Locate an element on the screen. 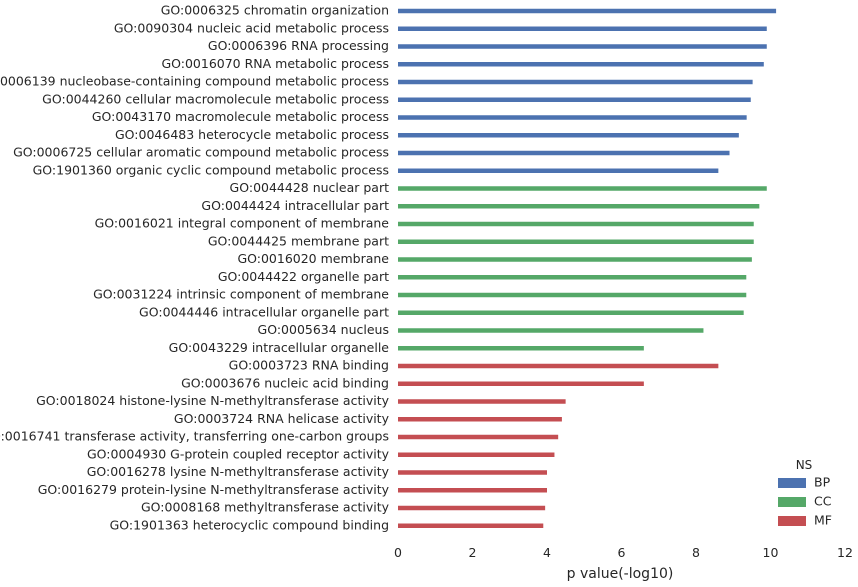 The height and width of the screenshot is (587, 858). x-axis: 0 2 4 6 8 10 12 is located at coordinates (623, 552).